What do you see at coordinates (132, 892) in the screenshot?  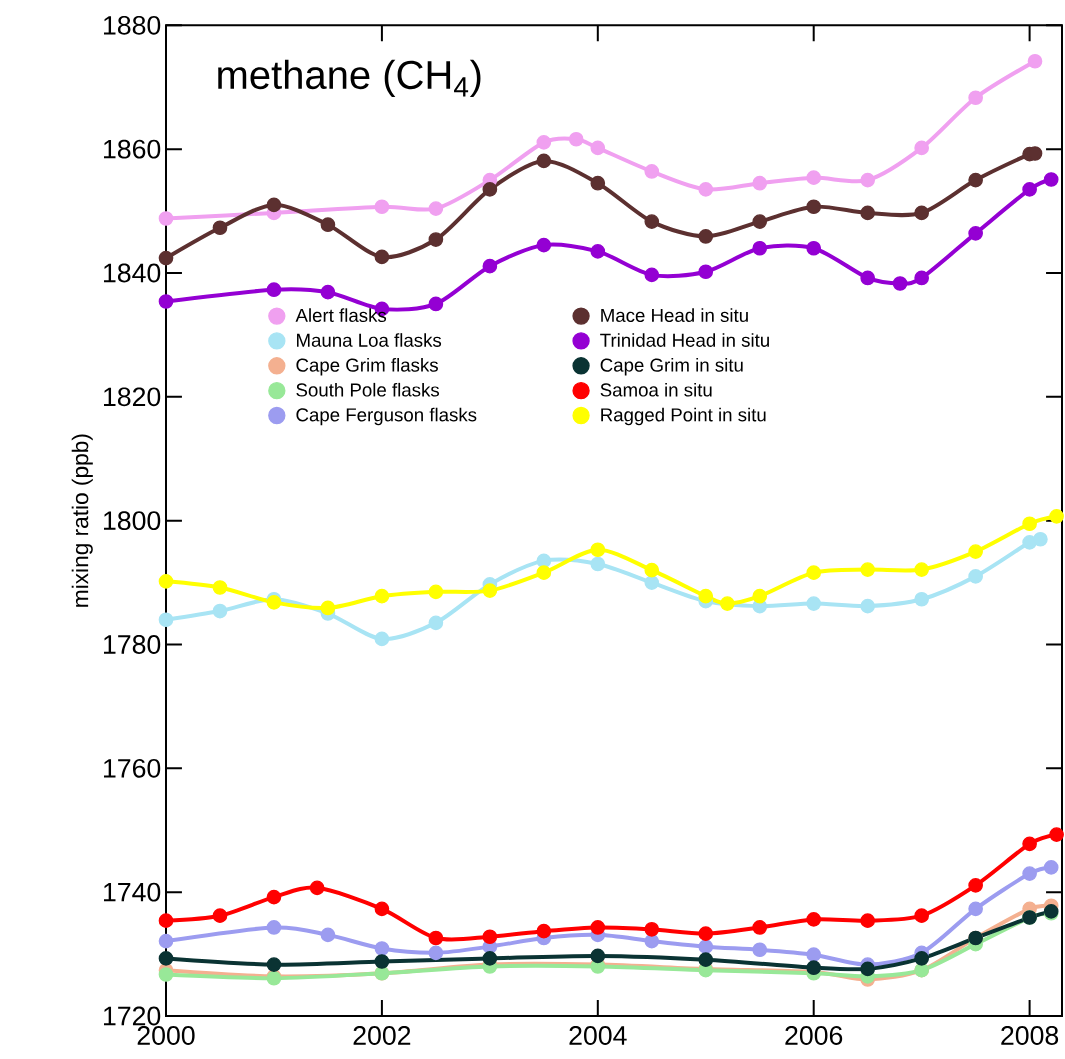 I see `y-tick-label: 1740` at bounding box center [132, 892].